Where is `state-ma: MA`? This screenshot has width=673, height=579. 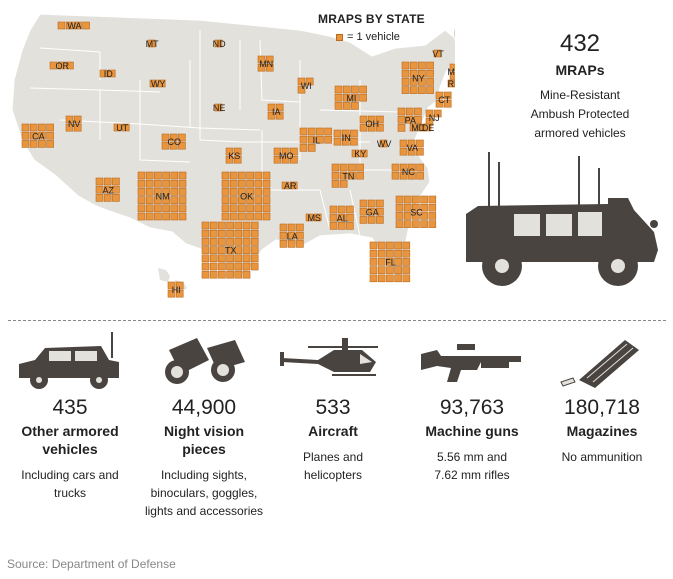 state-ma: MA is located at coordinates (451, 71).